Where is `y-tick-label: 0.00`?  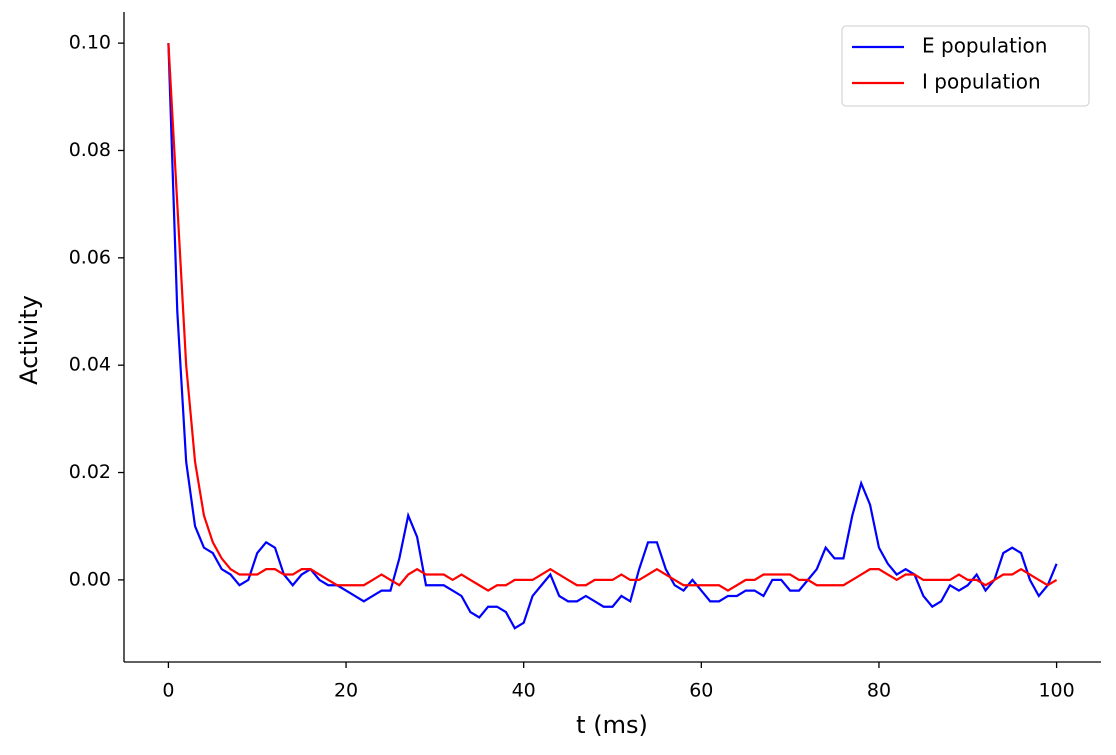
y-tick-label: 0.00 is located at coordinates (90, 579).